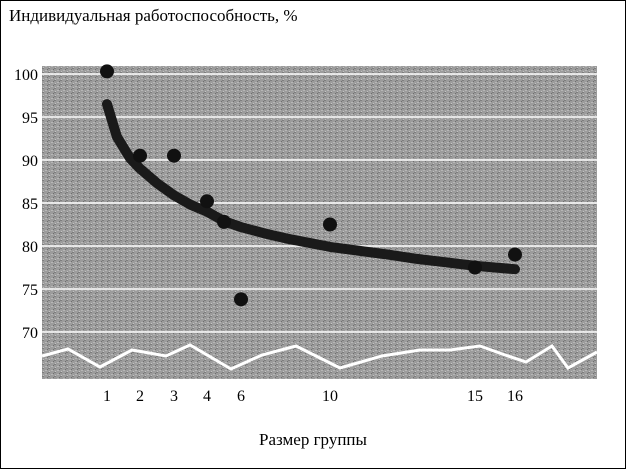  What do you see at coordinates (330, 396) in the screenshot?
I see `x-tick-10: 10` at bounding box center [330, 396].